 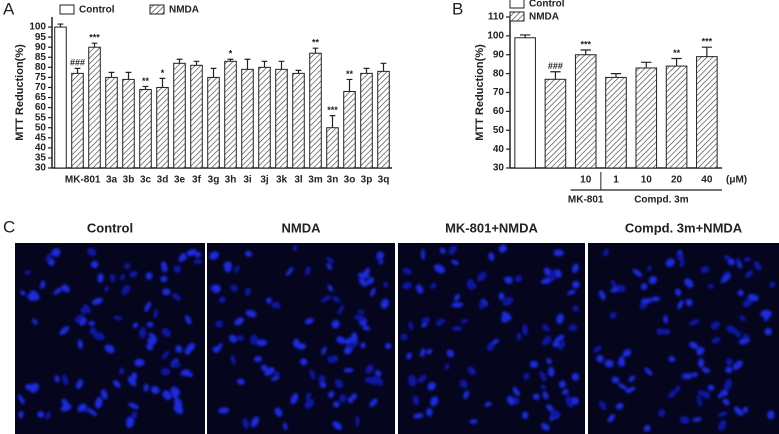 I want to click on x-tick-label: MK-801, so click(x=83, y=180).